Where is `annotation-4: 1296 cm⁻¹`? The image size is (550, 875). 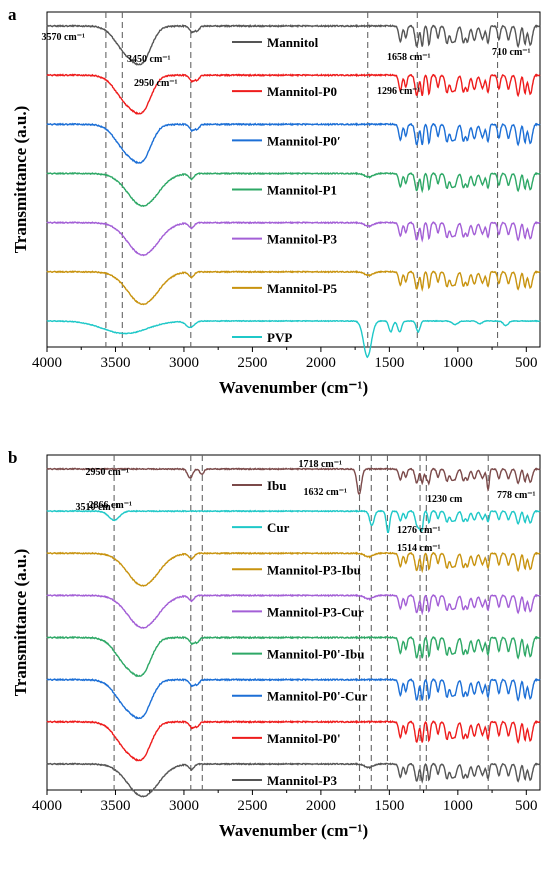 annotation-4: 1296 cm⁻¹ is located at coordinates (399, 91).